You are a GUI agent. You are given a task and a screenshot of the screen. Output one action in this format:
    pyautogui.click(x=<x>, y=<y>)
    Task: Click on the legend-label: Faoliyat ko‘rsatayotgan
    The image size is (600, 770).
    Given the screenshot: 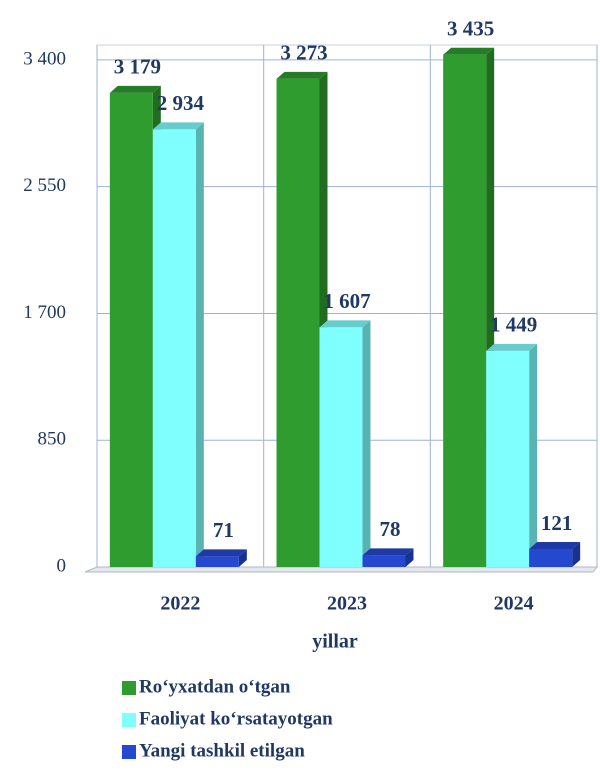 What is the action you would take?
    pyautogui.click(x=236, y=718)
    